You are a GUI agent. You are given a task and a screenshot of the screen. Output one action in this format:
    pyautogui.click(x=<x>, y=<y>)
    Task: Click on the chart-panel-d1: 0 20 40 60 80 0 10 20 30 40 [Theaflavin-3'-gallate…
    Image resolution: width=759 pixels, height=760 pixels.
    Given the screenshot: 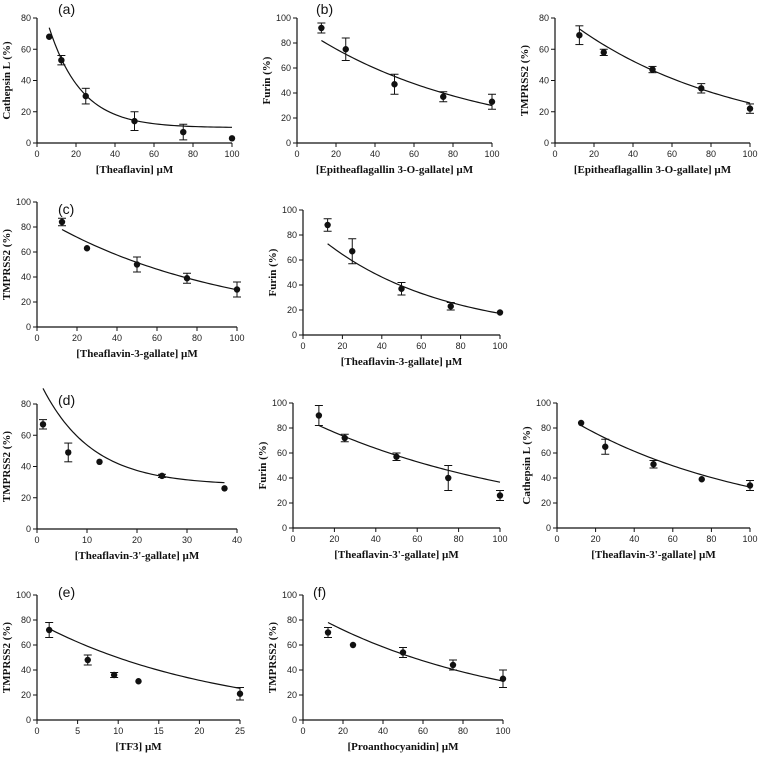 What is the action you would take?
    pyautogui.click(x=121, y=475)
    